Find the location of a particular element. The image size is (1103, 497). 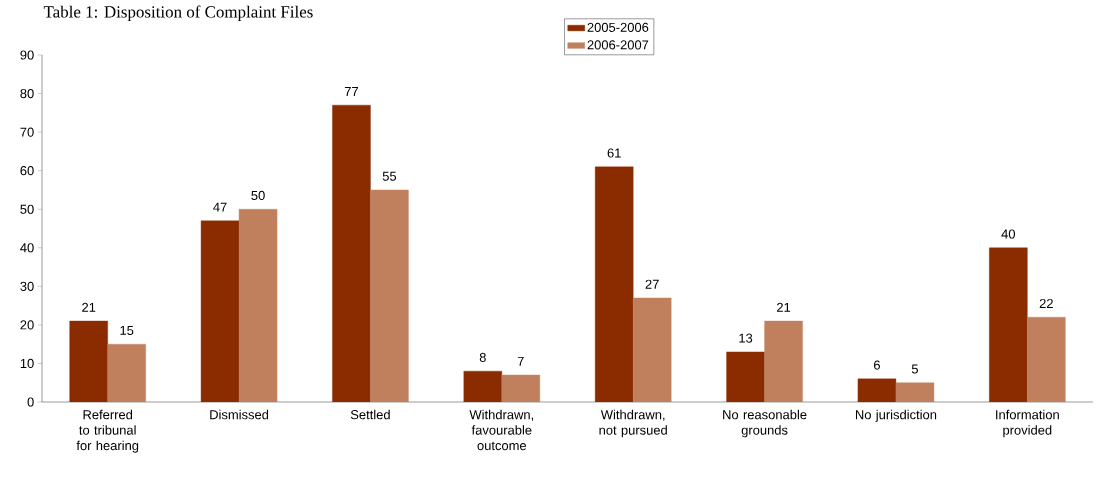

data-label: 7 is located at coordinates (520, 361).